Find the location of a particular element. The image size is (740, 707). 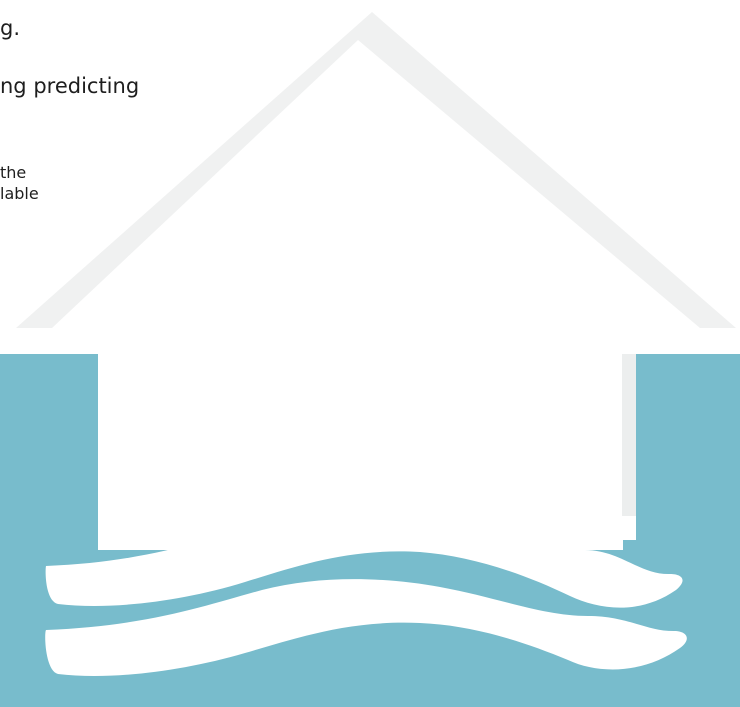

text-fragment-4: lable is located at coordinates (19, 193).